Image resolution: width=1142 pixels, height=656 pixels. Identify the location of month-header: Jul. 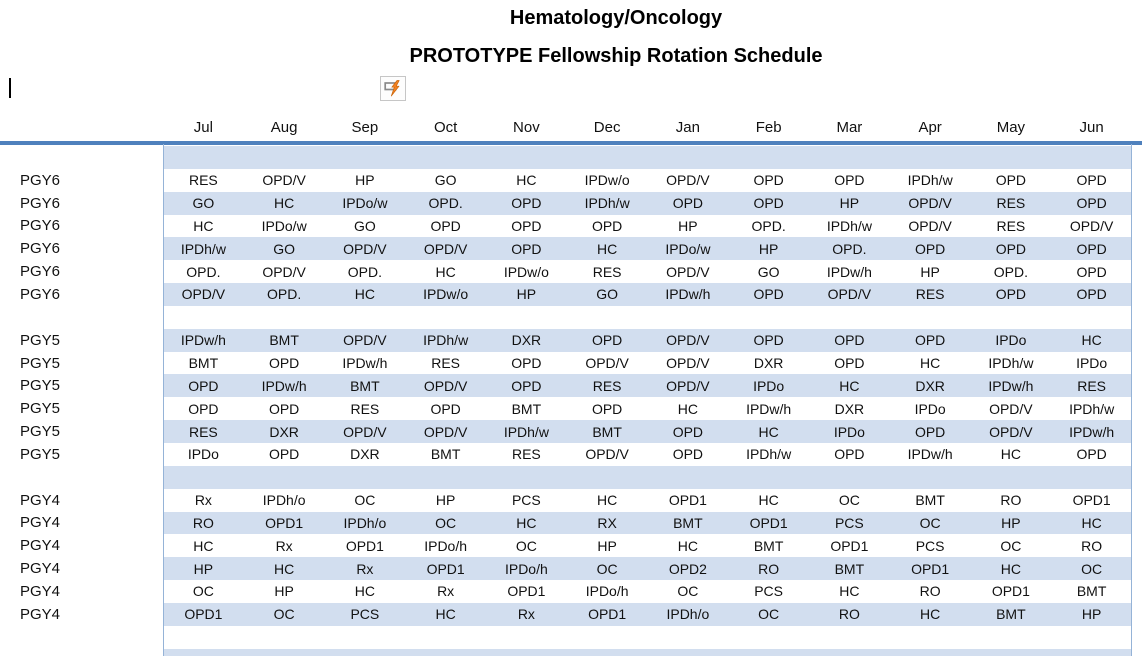
(203, 127).